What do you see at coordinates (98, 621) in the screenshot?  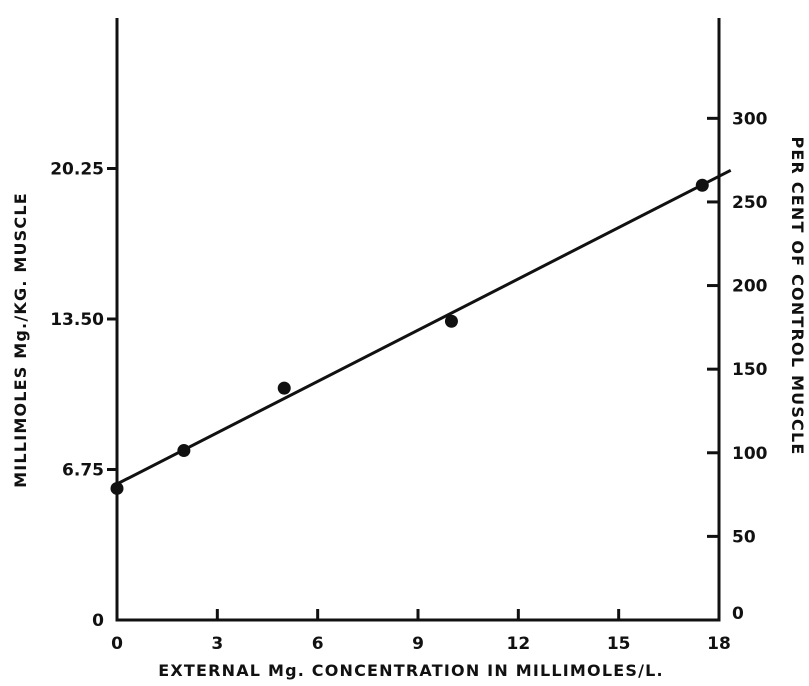 I see `y-left-tick-label: 0` at bounding box center [98, 621].